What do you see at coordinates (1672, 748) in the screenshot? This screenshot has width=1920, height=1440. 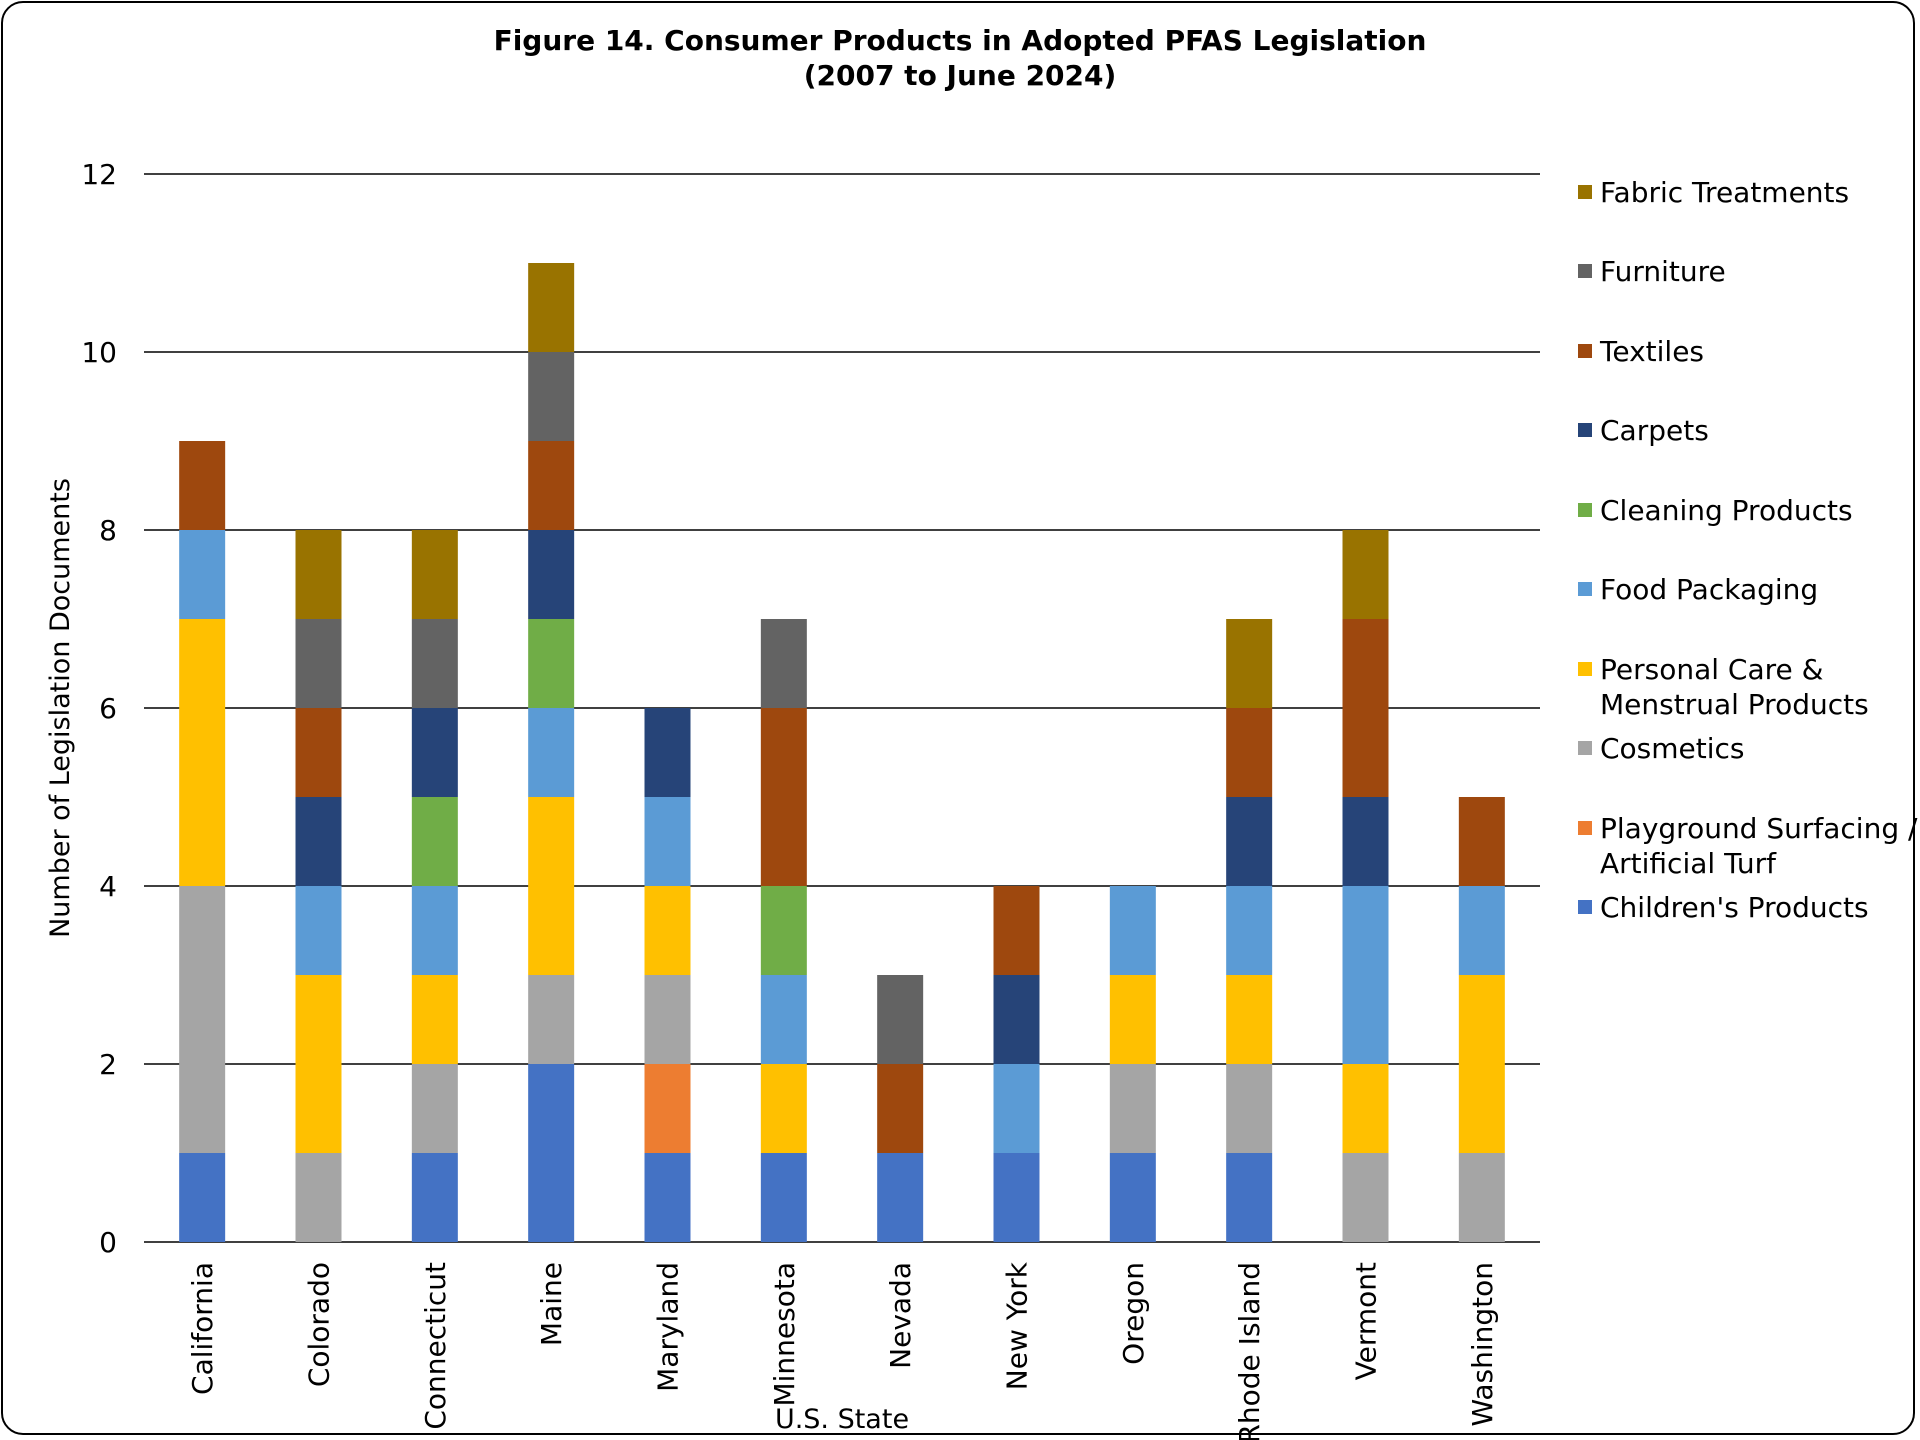 I see `legend-label: Cosmetics` at bounding box center [1672, 748].